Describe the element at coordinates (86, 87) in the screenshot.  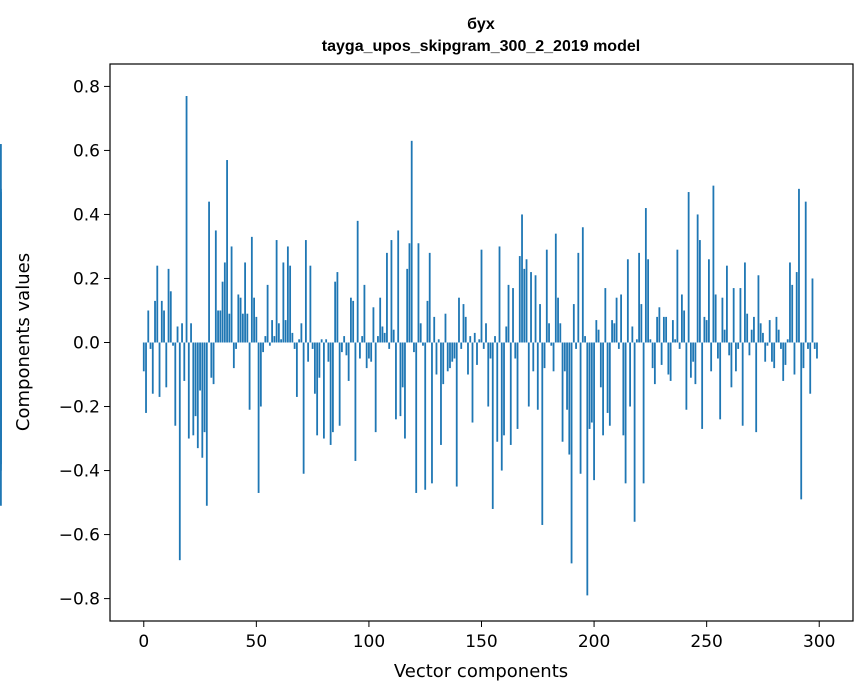
I see `y-tick-label: 0.8` at that location.